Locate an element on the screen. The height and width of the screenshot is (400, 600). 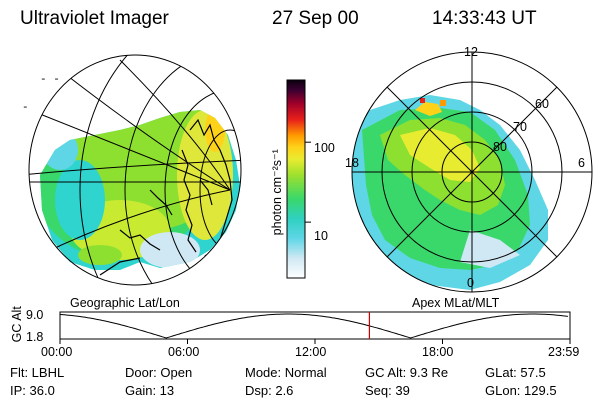
mlat-label-80: 80 is located at coordinates (500, 147).